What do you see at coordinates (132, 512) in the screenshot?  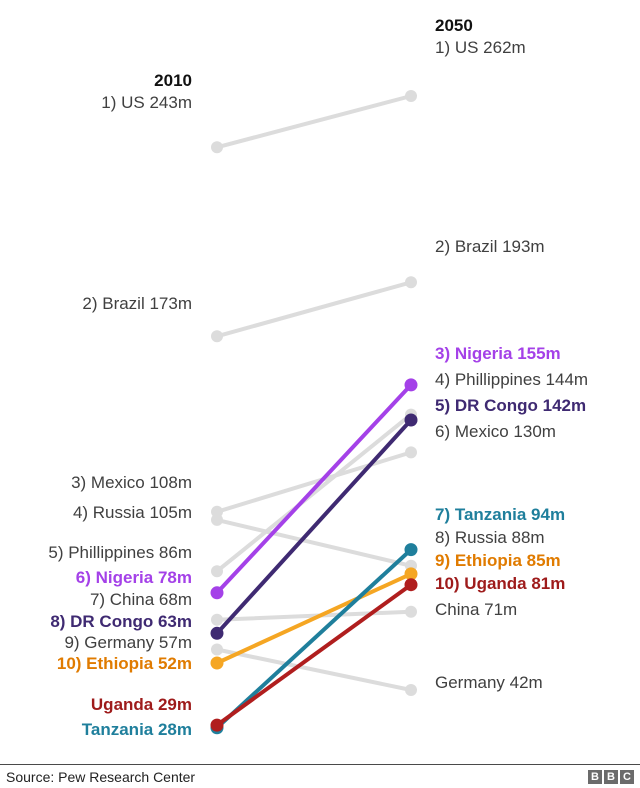 I see `left-label-russia: 4) Russia 105m` at bounding box center [132, 512].